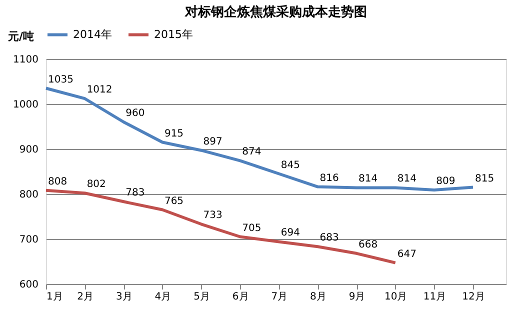  What do you see at coordinates (318, 297) in the screenshot?
I see `x-tick-label: 8月` at bounding box center [318, 297].